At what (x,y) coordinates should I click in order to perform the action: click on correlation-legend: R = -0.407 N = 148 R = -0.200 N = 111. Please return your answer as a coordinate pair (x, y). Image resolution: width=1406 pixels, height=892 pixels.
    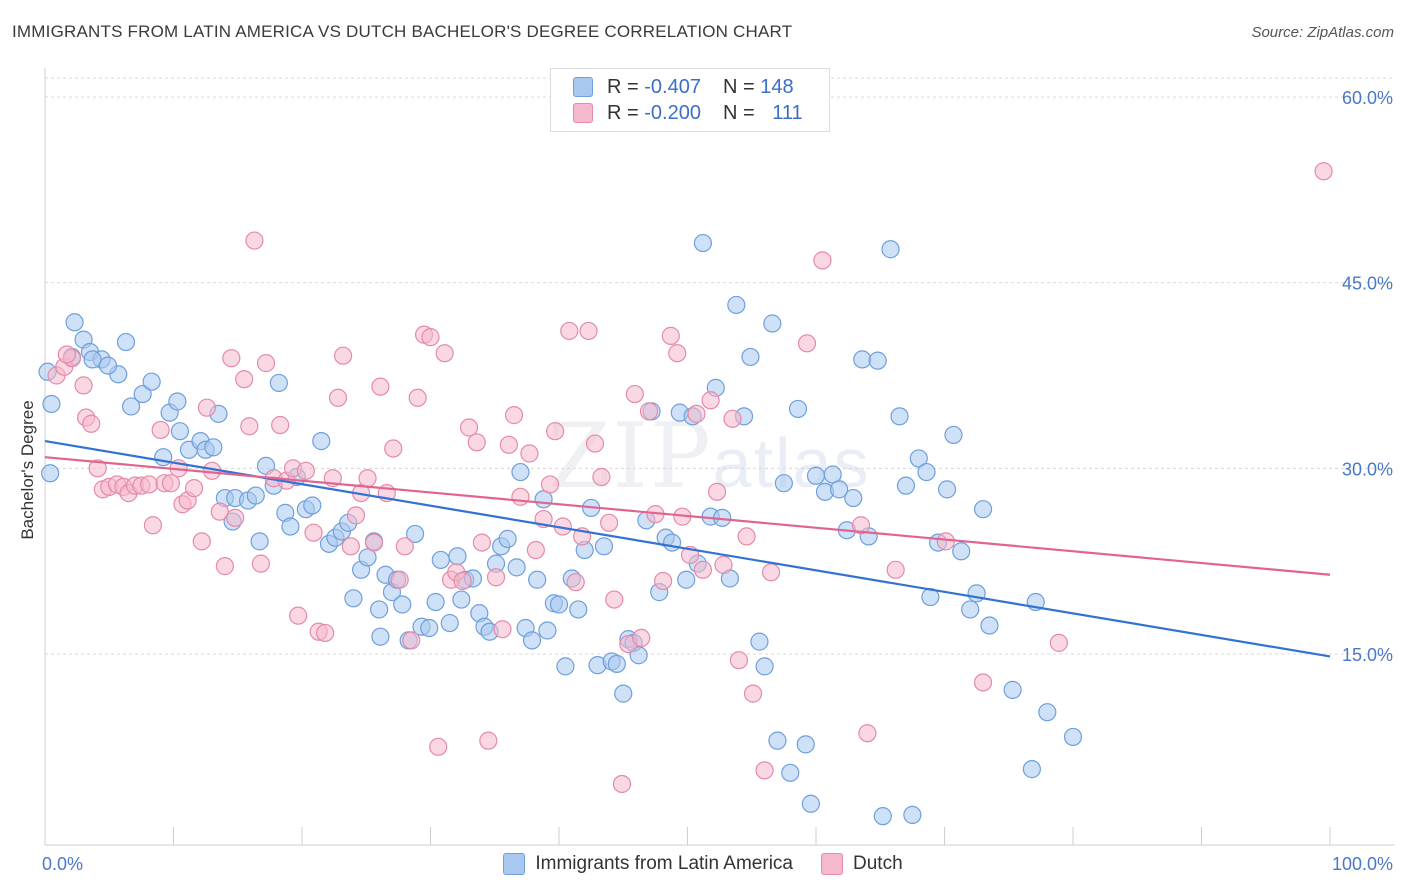
    Looking at the image, I should click on (690, 100).